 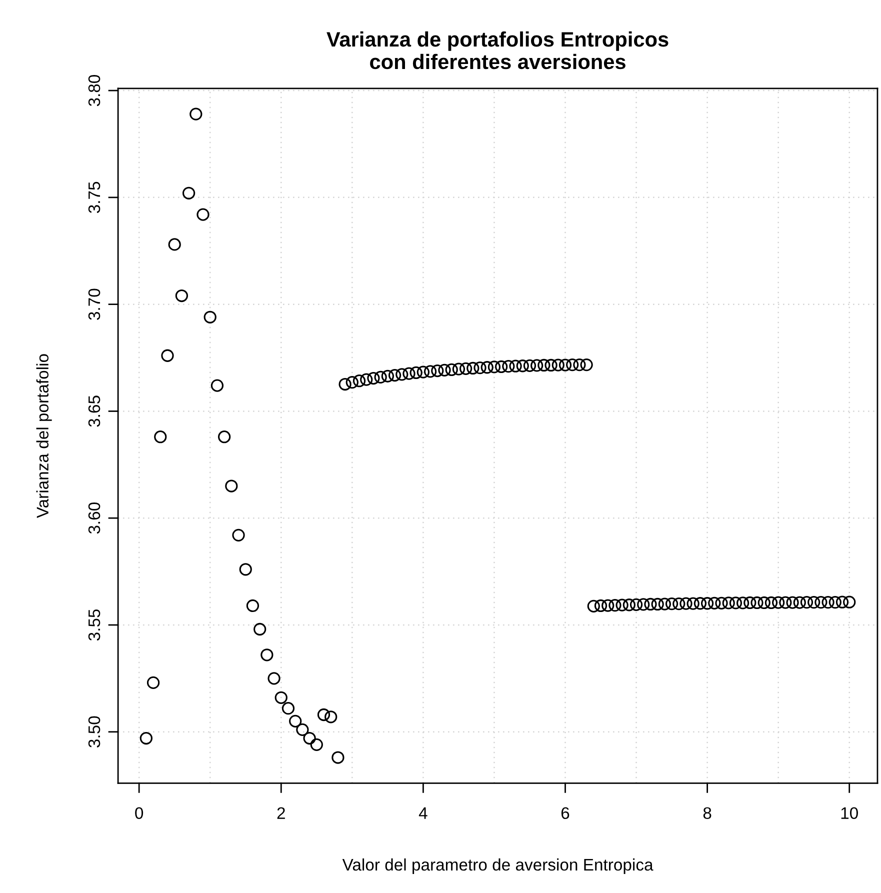 What do you see at coordinates (94, 411) in the screenshot?
I see `y-tick-label: 3.65` at bounding box center [94, 411].